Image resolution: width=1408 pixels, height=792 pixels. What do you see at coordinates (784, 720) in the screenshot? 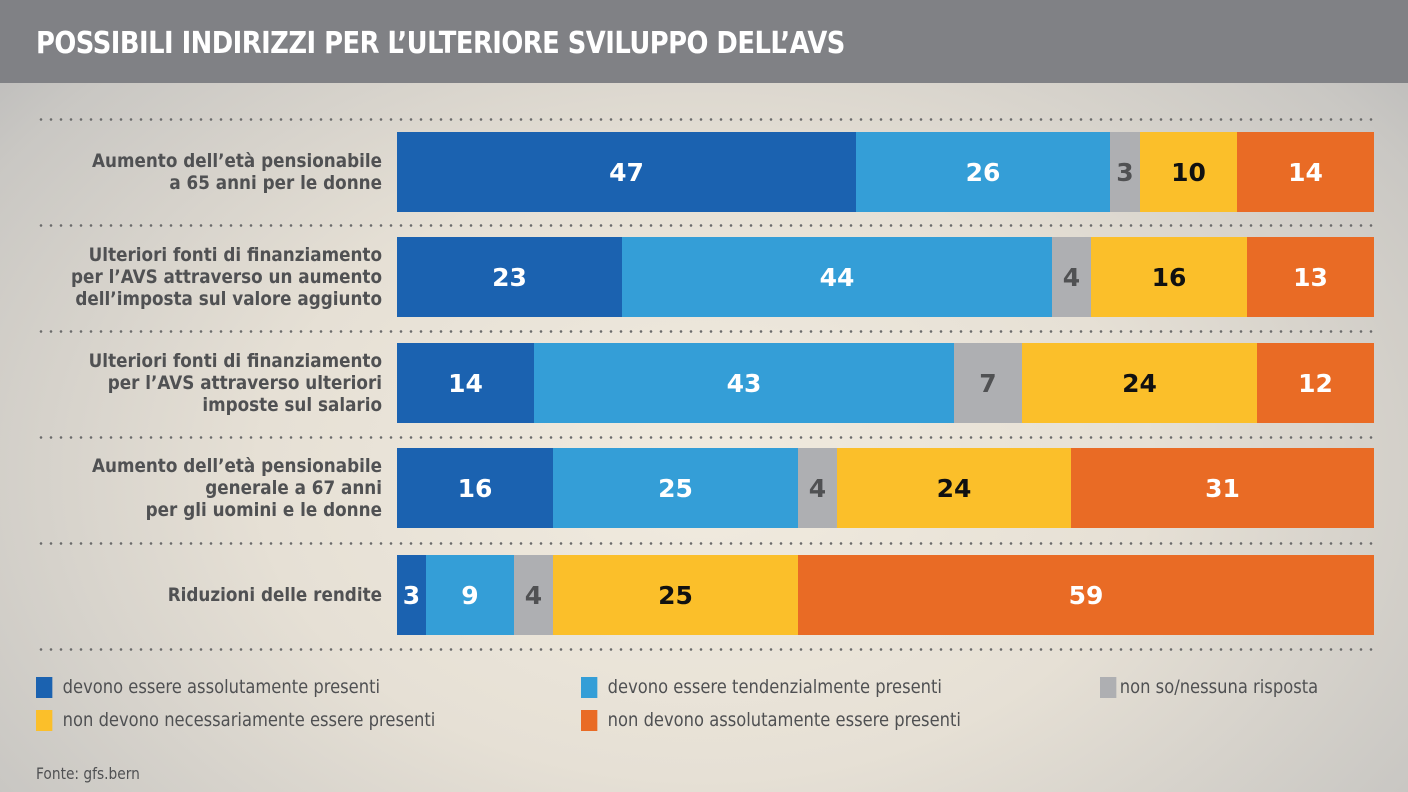
I see `legend-label: non devono assolutamente essere presenti` at bounding box center [784, 720].